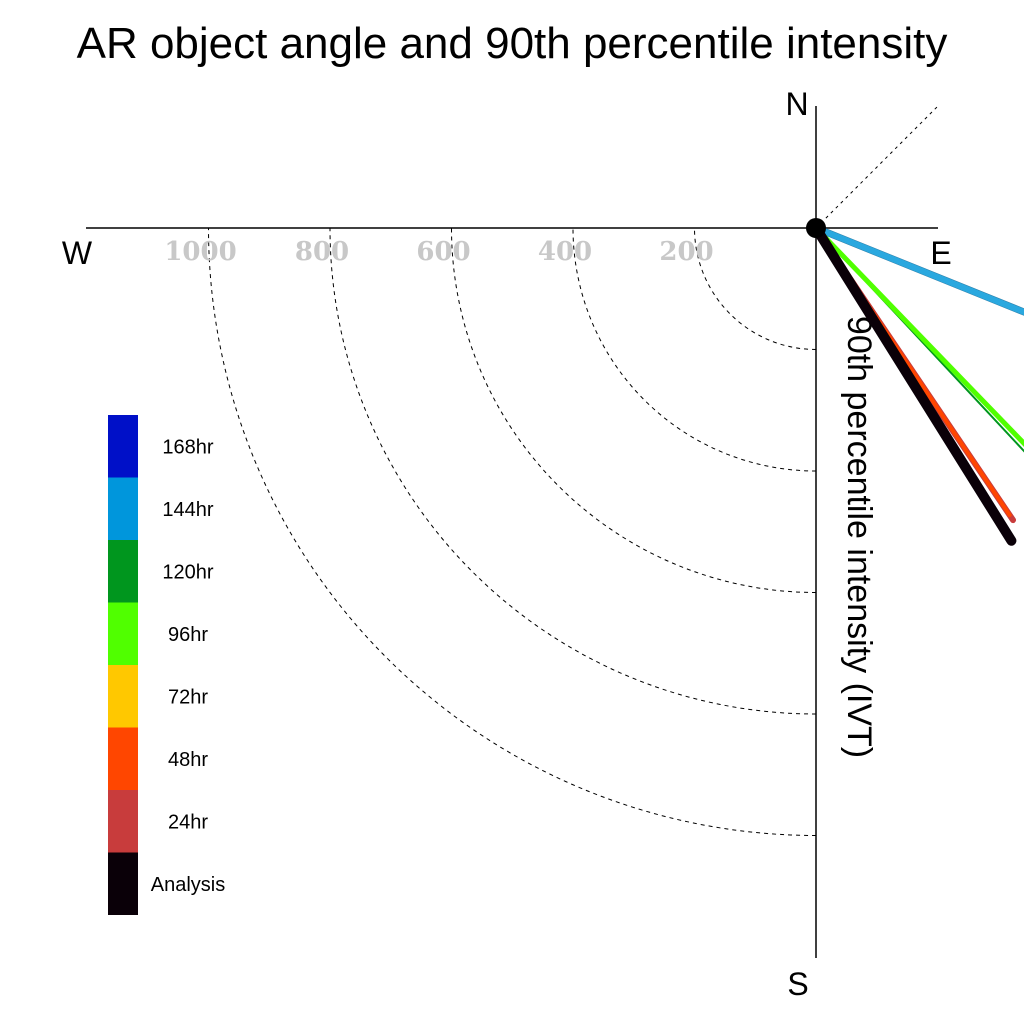  I want to click on legend-swatch-168hr, so click(123, 446).